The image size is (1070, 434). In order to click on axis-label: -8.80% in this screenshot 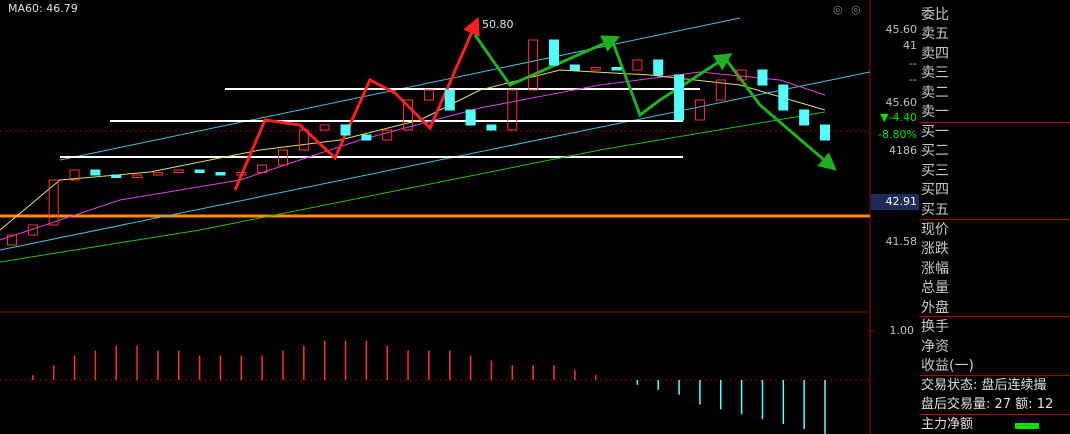, I will do `click(897, 134)`.